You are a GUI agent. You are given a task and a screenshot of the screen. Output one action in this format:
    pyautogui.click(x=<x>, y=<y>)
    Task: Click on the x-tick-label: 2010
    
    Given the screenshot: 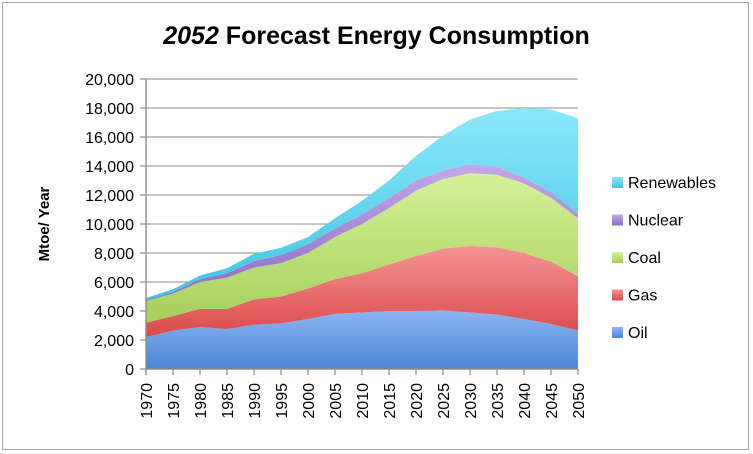 What is the action you would take?
    pyautogui.click(x=363, y=401)
    